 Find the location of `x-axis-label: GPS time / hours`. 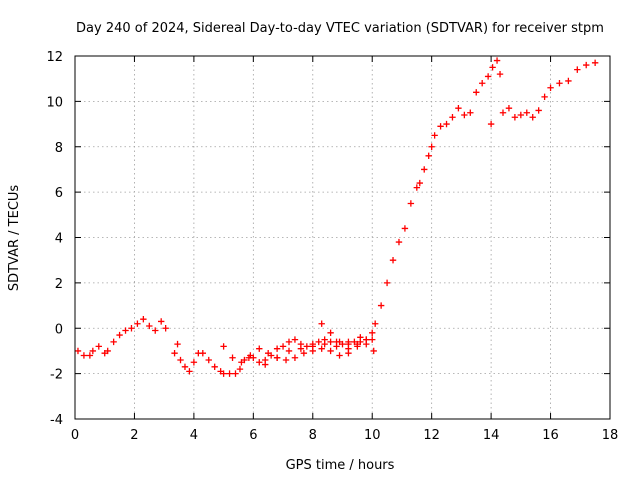

x-axis-label: GPS time / hours is located at coordinates (340, 465).